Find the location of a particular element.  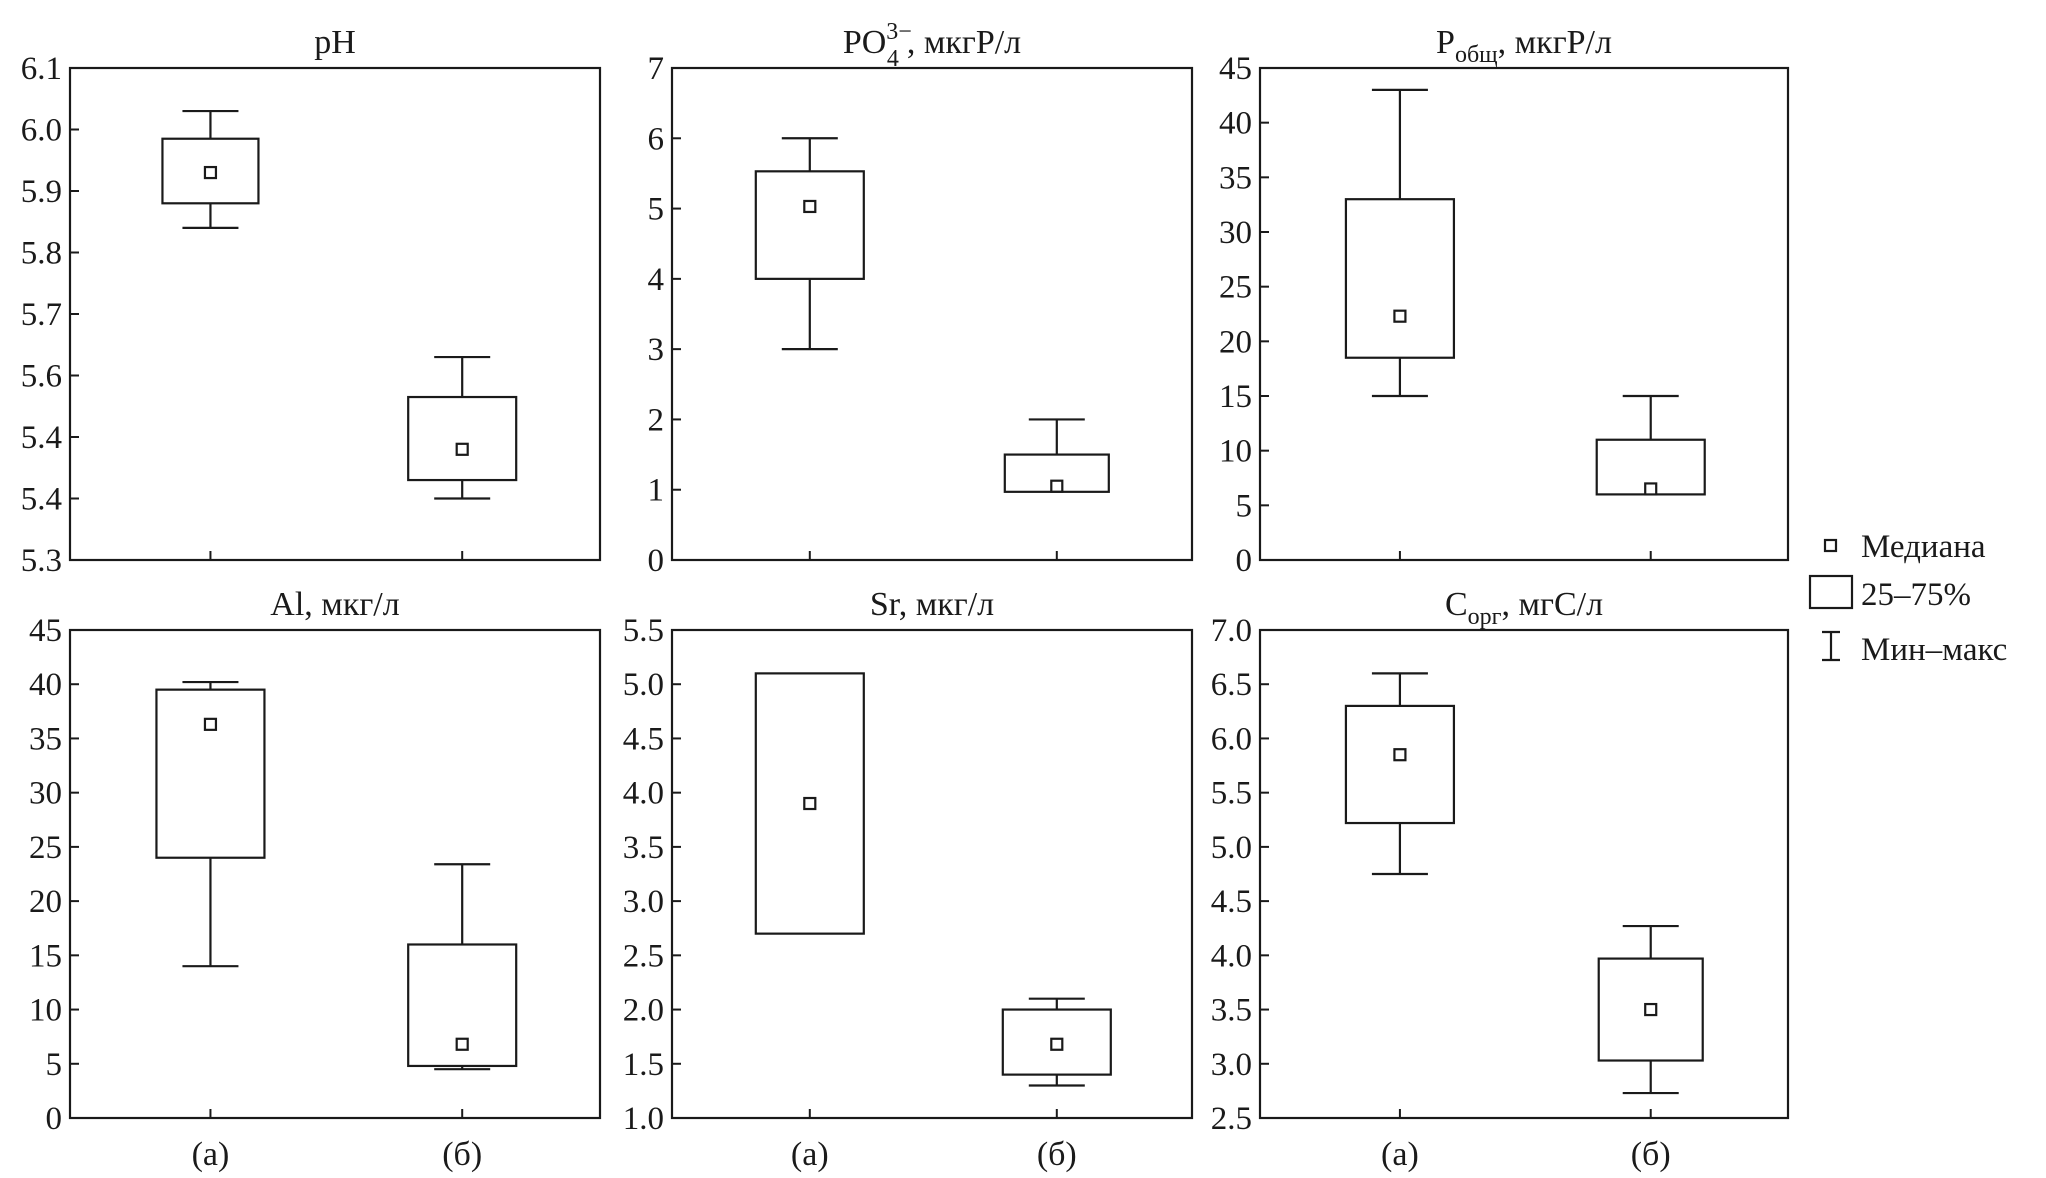

panel-title: PO3− 4 , мкгР/л is located at coordinates (932, 45).